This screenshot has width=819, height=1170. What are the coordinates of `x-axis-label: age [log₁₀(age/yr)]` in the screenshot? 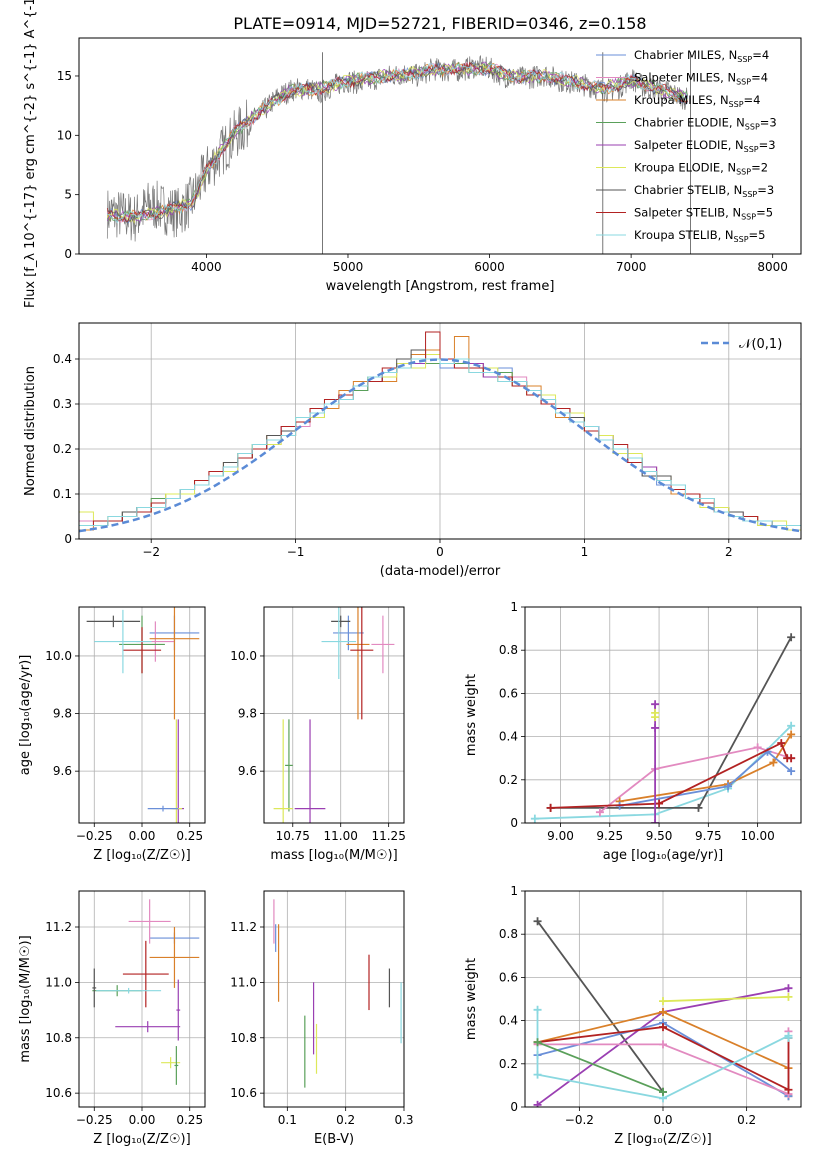 It's located at (663, 855).